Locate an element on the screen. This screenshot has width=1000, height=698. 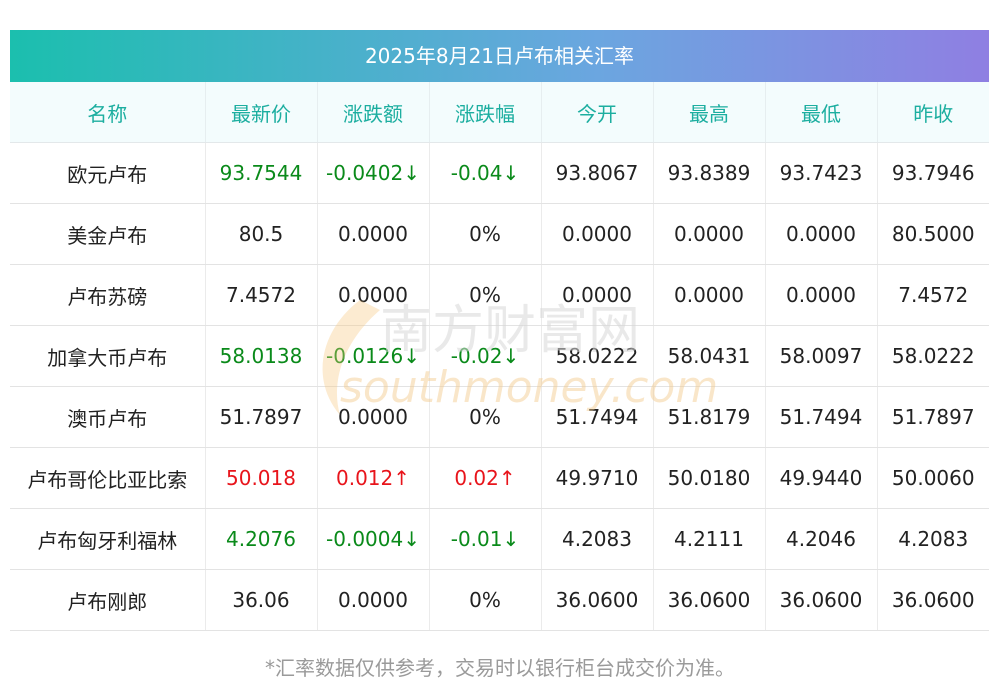
cell-name: 欧元卢布 is located at coordinates (108, 173).